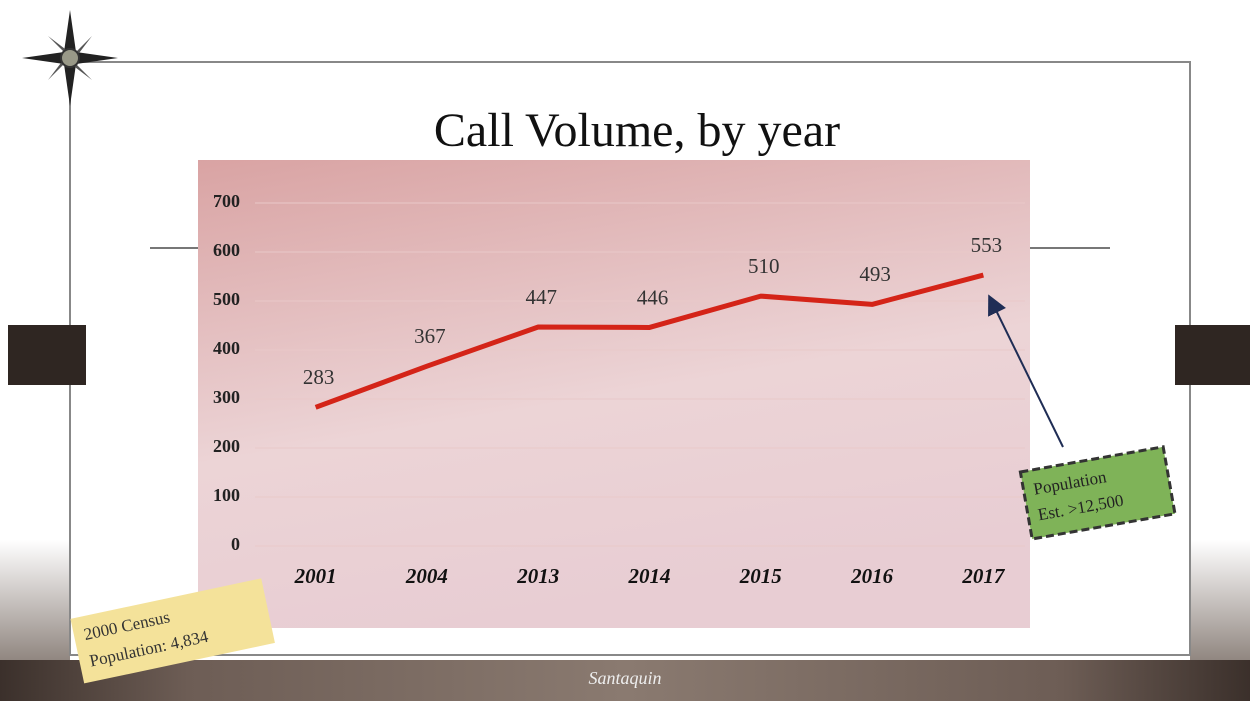 This screenshot has width=1250, height=701. I want to click on data-label: 283, so click(319, 377).